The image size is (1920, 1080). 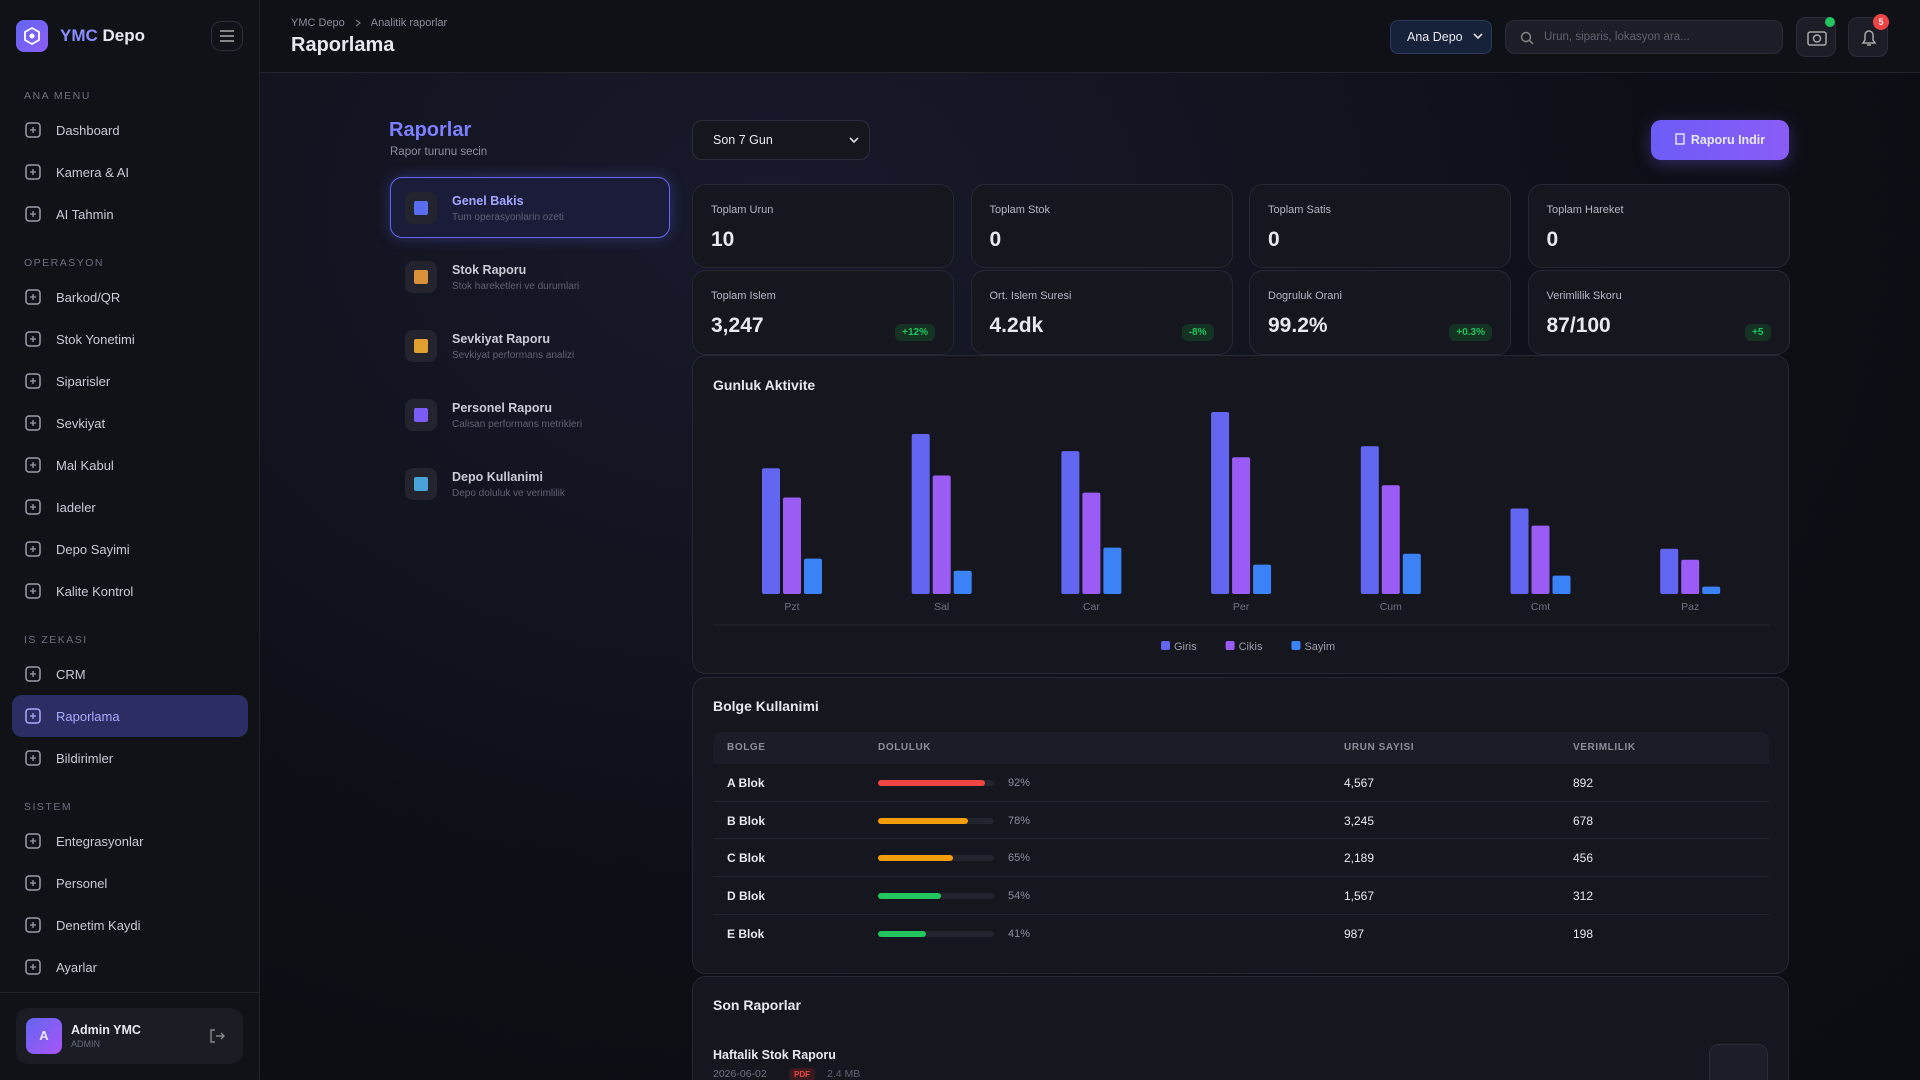 What do you see at coordinates (1578, 325) in the screenshot?
I see `stat-value: 87/100` at bounding box center [1578, 325].